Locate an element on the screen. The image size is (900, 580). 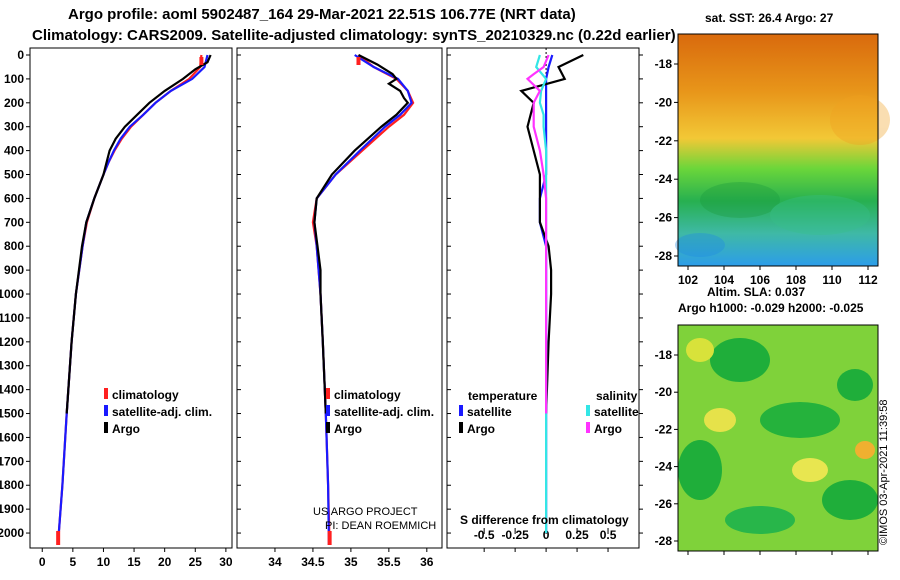
x-tick-label: 34.5 is located at coordinates (313, 562).